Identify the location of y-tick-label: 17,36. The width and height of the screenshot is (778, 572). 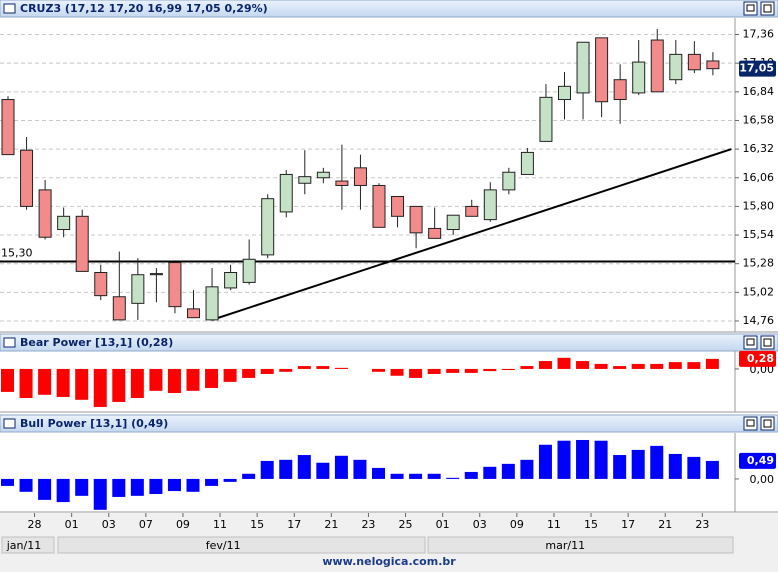
(759, 34).